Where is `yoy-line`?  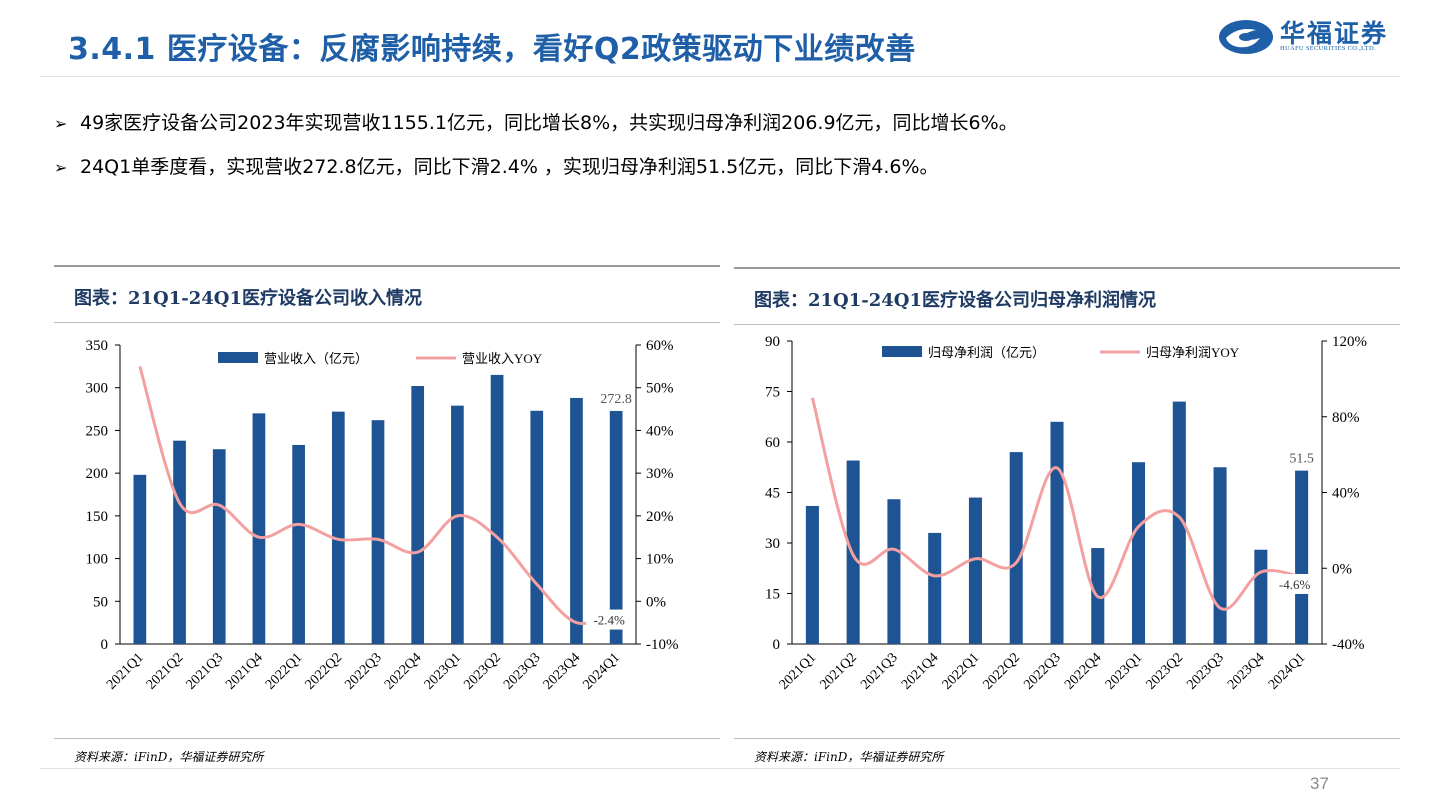 yoy-line is located at coordinates (1056, 504).